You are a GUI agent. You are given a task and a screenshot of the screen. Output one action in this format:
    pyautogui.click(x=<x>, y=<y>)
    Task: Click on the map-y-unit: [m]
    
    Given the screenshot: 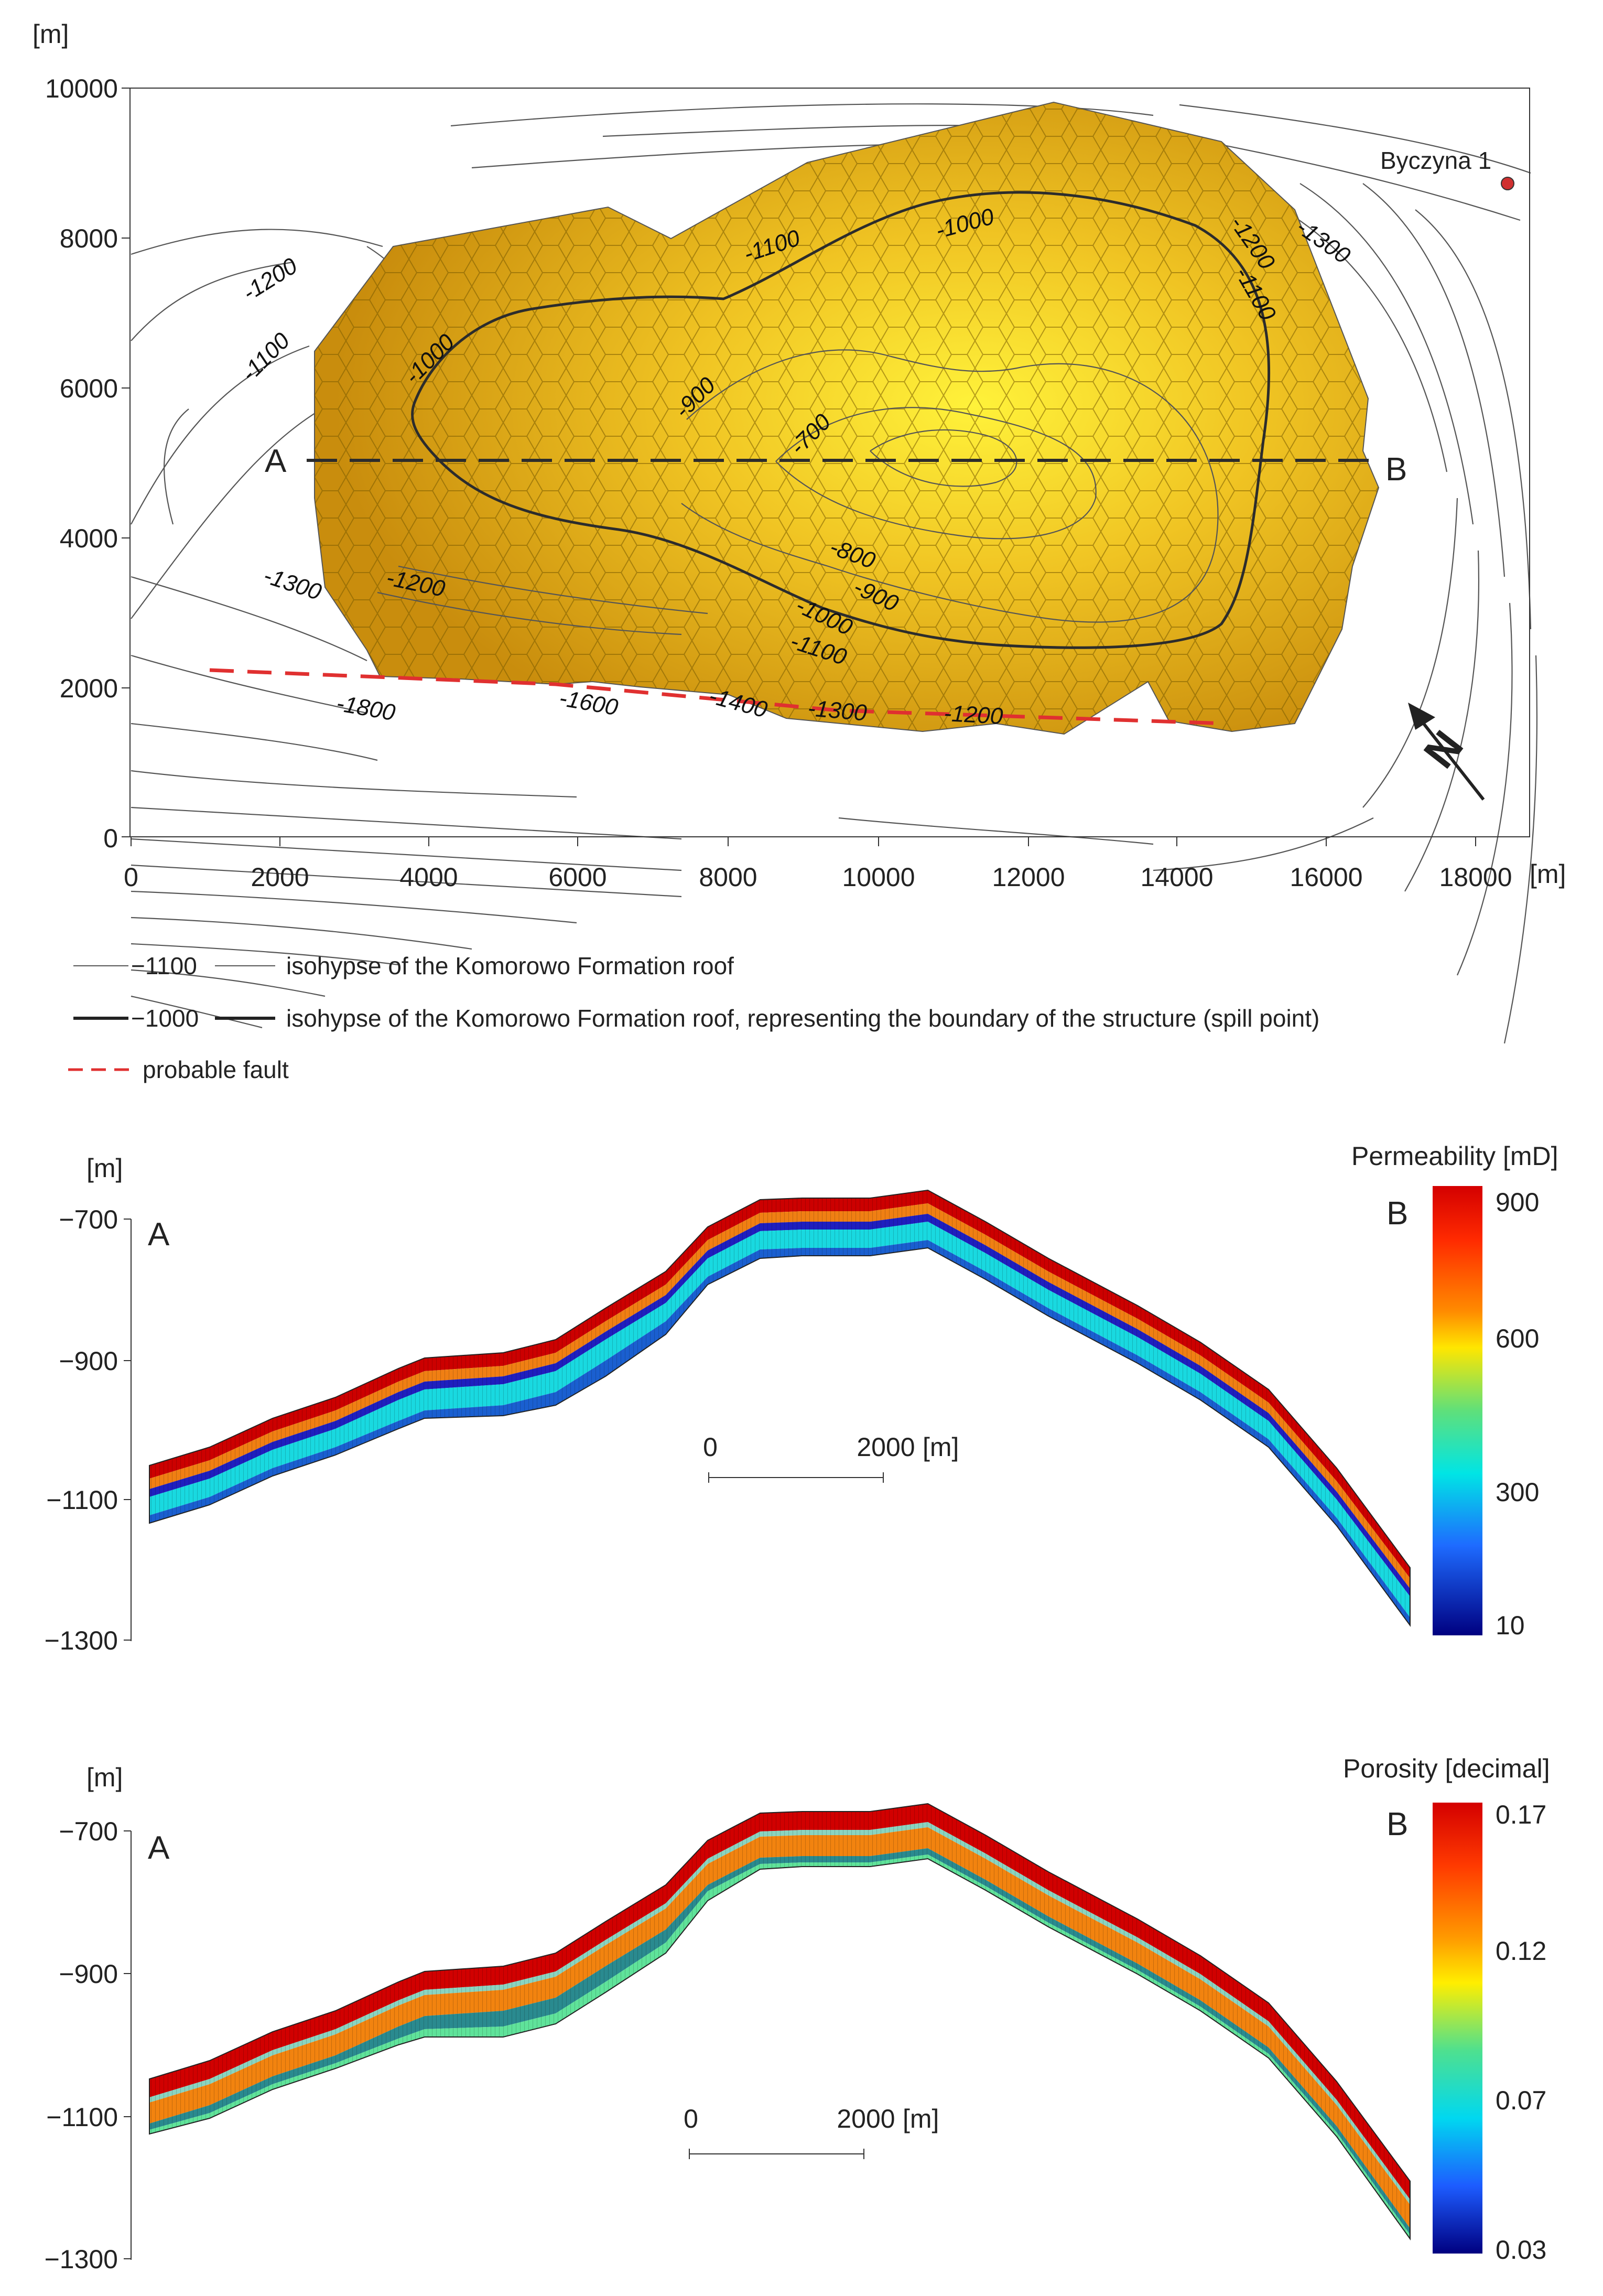 What is the action you would take?
    pyautogui.click(x=51, y=34)
    